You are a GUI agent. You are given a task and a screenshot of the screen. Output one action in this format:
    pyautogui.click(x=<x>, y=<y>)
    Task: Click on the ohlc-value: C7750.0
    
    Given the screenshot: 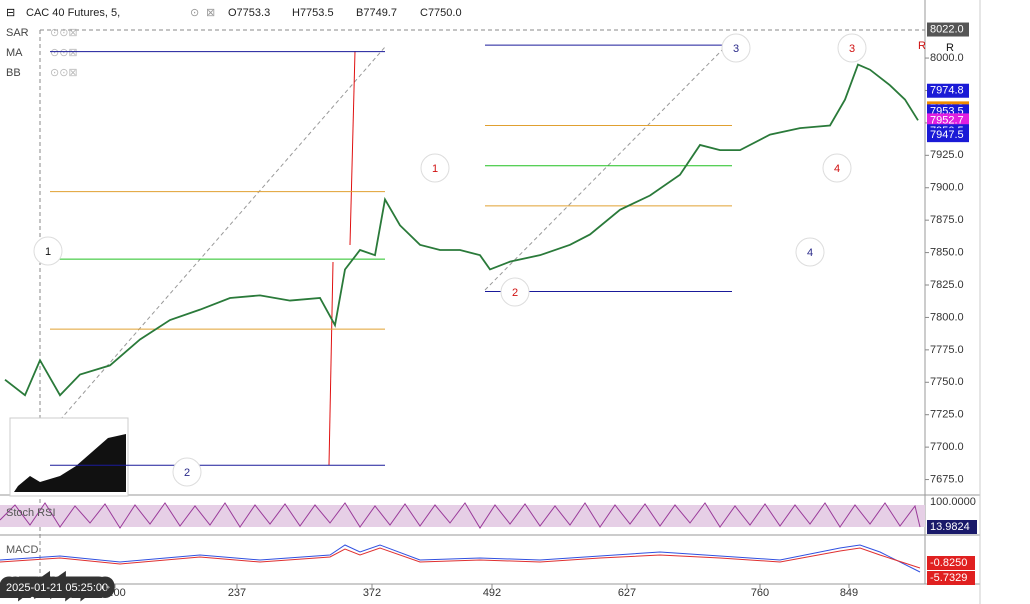 What is the action you would take?
    pyautogui.click(x=441, y=13)
    